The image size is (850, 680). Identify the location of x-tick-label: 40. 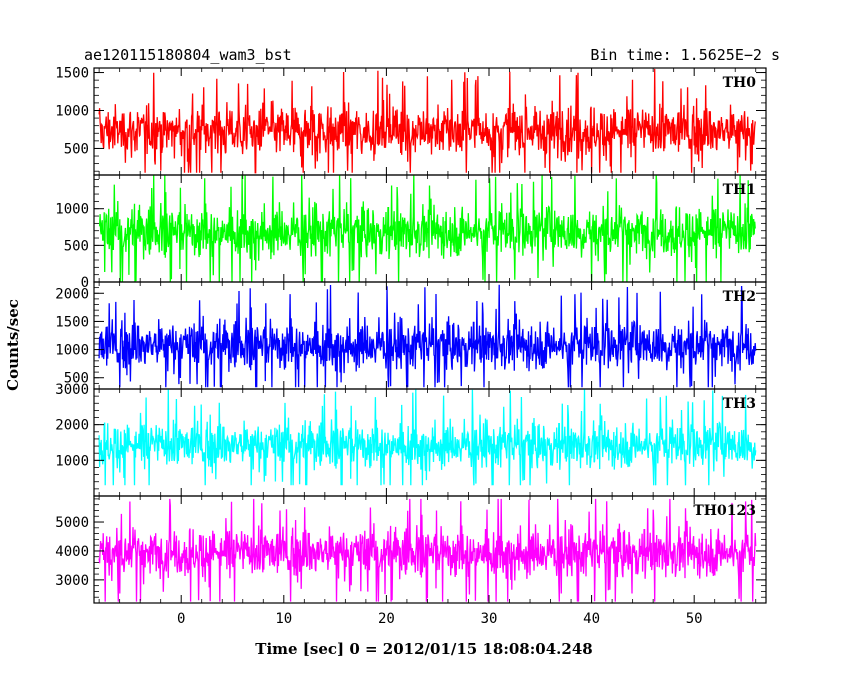
(591, 619).